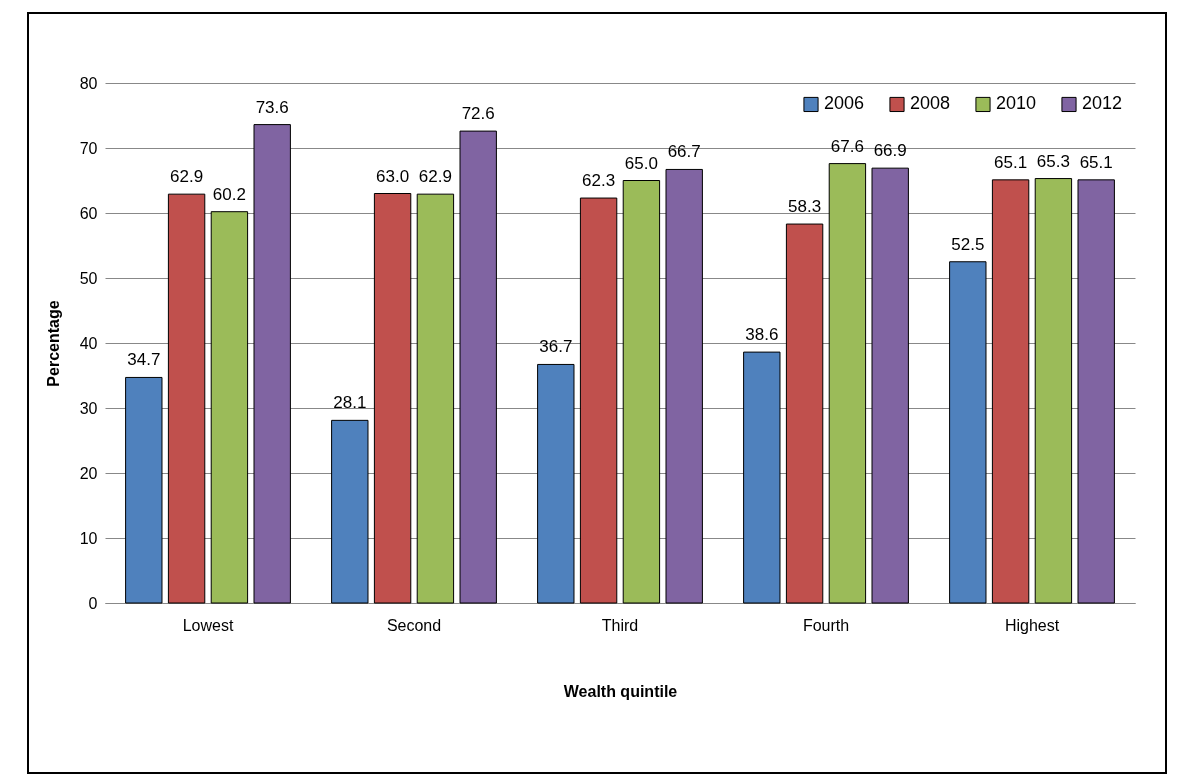 The image size is (1177, 782). I want to click on legend-label: 2006, so click(844, 103).